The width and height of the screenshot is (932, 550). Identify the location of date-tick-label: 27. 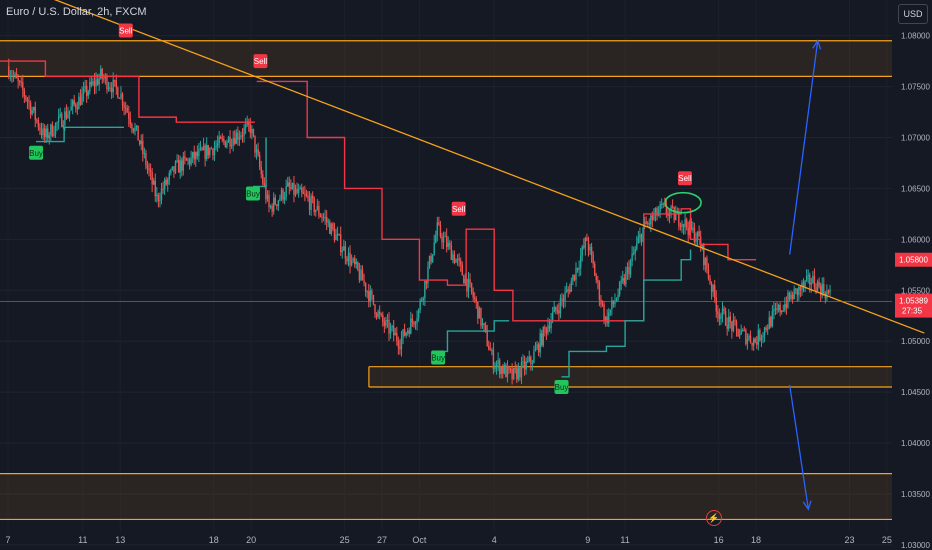
(382, 540).